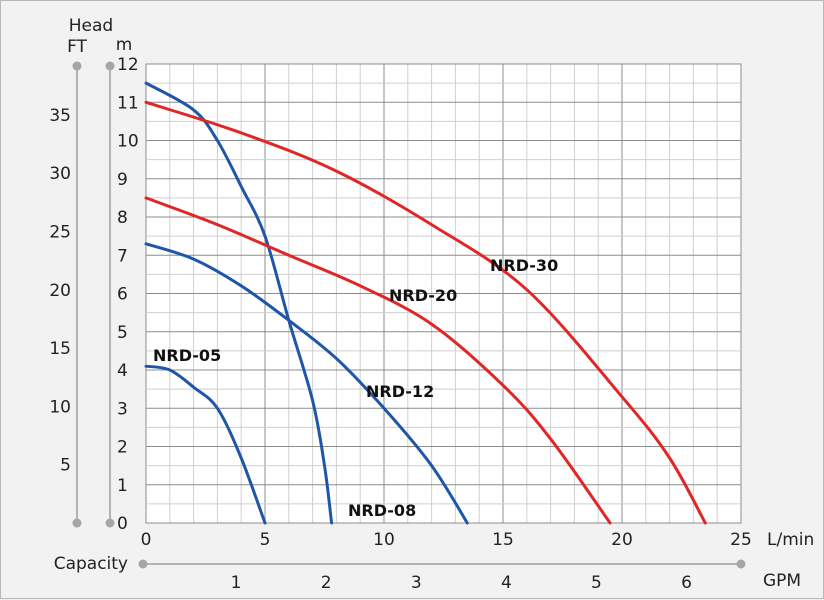 The image size is (824, 600). I want to click on y-m-tick-label: 10, so click(128, 142).